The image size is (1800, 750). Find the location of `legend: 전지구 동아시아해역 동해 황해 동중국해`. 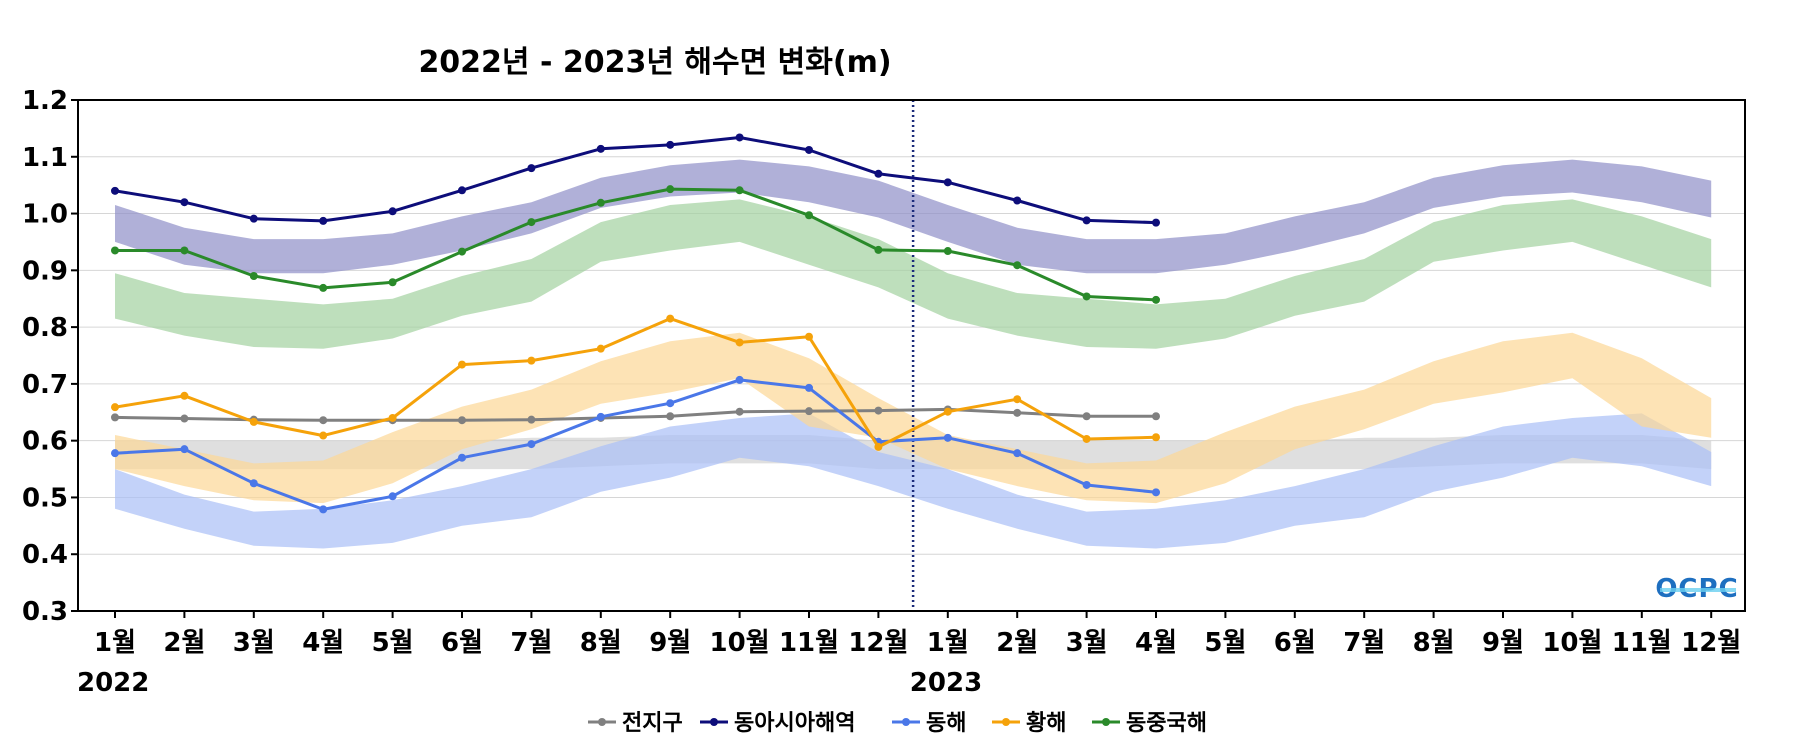

legend: 전지구 동아시아해역 동해 황해 동중국해 is located at coordinates (897, 723).